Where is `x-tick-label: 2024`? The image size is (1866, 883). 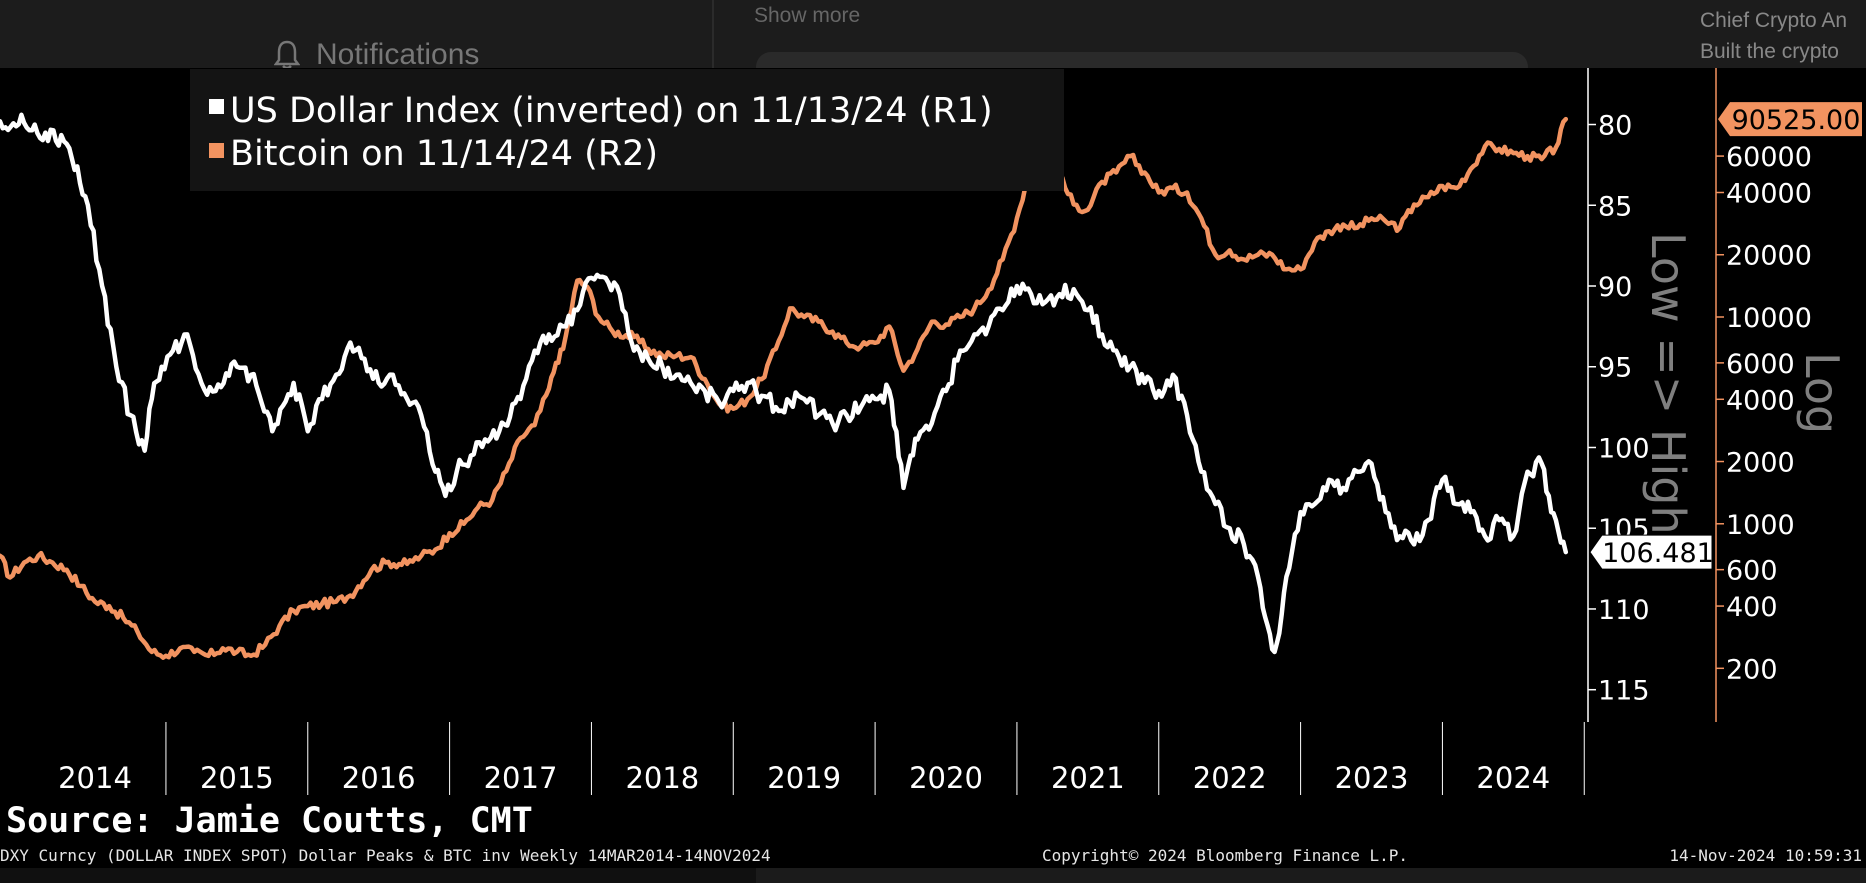
x-tick-label: 2024 is located at coordinates (1513, 778).